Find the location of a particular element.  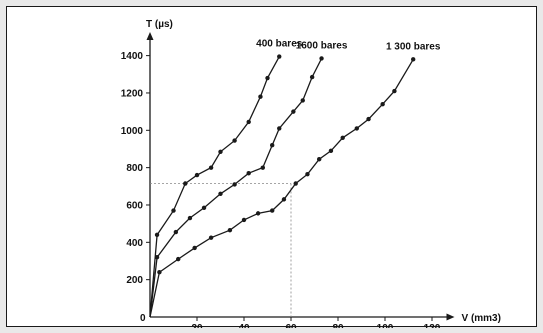

y-axis-arrow is located at coordinates (150, 35).